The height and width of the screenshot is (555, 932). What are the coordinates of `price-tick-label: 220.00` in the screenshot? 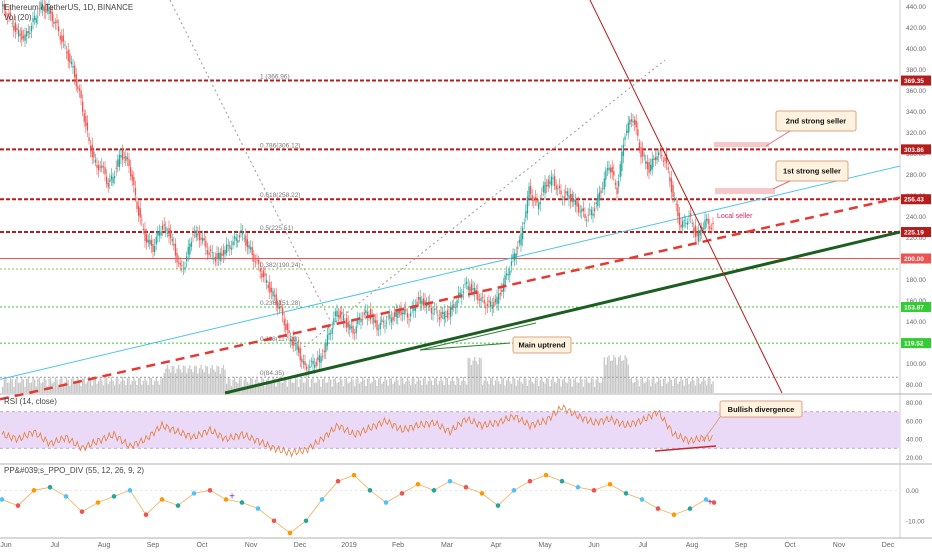 It's located at (916, 238).